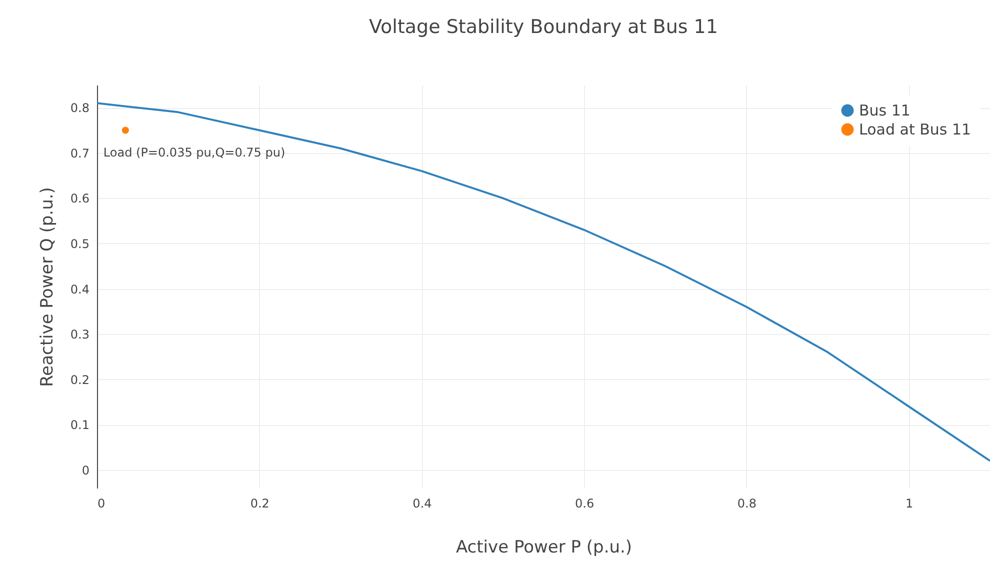  What do you see at coordinates (80, 199) in the screenshot?
I see `y-tick-label: 0.6` at bounding box center [80, 199].